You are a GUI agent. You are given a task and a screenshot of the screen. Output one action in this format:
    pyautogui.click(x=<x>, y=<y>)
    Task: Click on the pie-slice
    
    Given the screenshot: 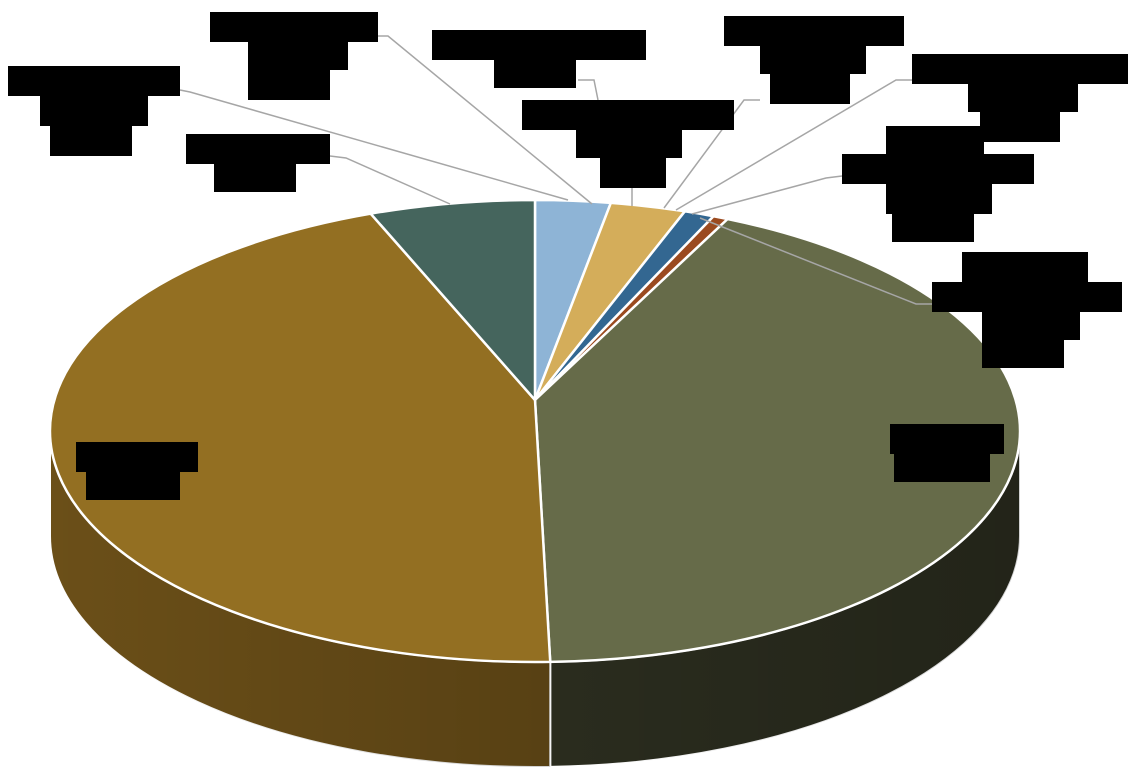 What is the action you would take?
    pyautogui.click(x=453, y=300)
    